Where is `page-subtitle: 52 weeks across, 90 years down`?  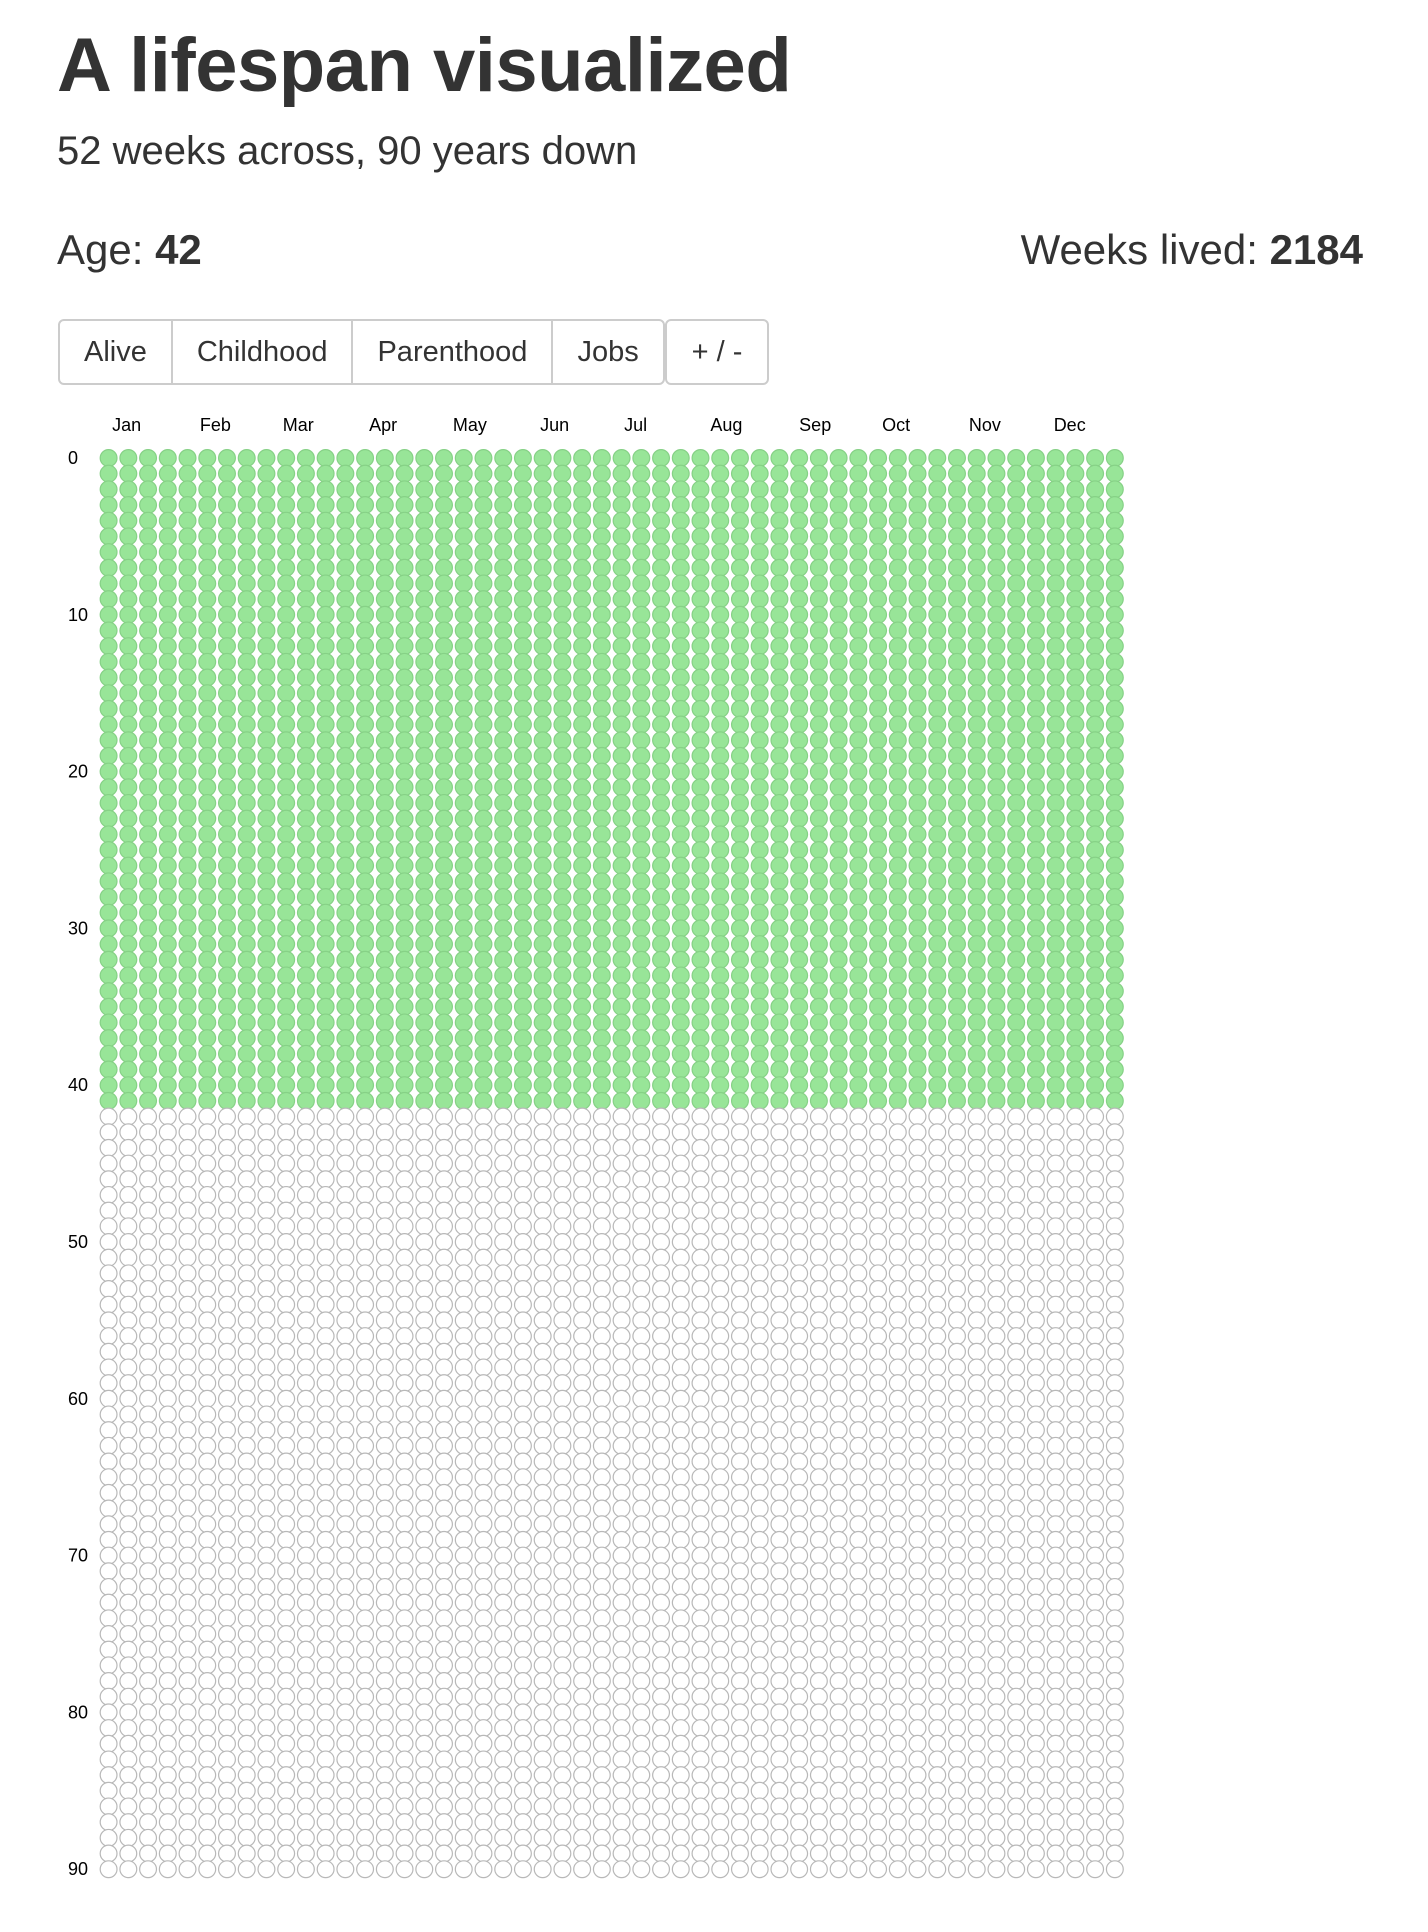
page-subtitle: 52 weeks across, 90 years down is located at coordinates (347, 151).